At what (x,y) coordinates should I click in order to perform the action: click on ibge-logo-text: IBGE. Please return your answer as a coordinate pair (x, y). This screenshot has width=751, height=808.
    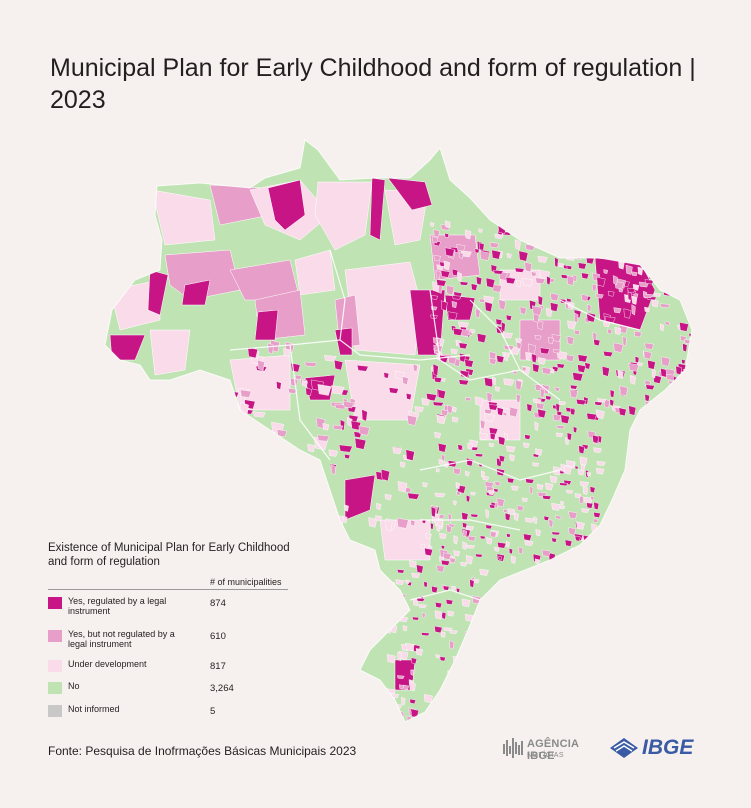
    Looking at the image, I should click on (668, 747).